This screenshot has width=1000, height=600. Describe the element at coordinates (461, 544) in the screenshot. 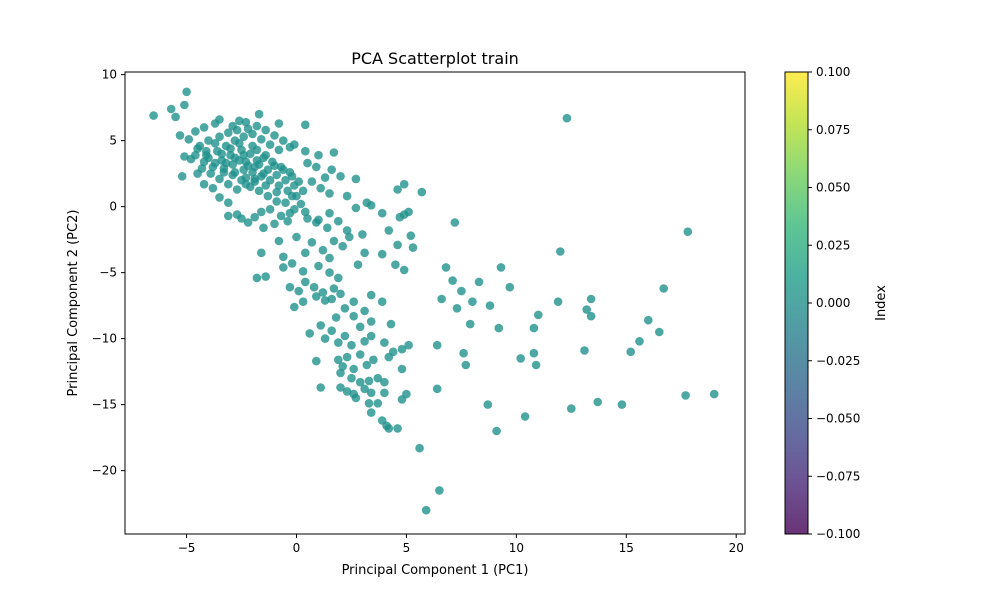

I see `x-axis-ticks: −5 0 5 10 15 20` at that location.